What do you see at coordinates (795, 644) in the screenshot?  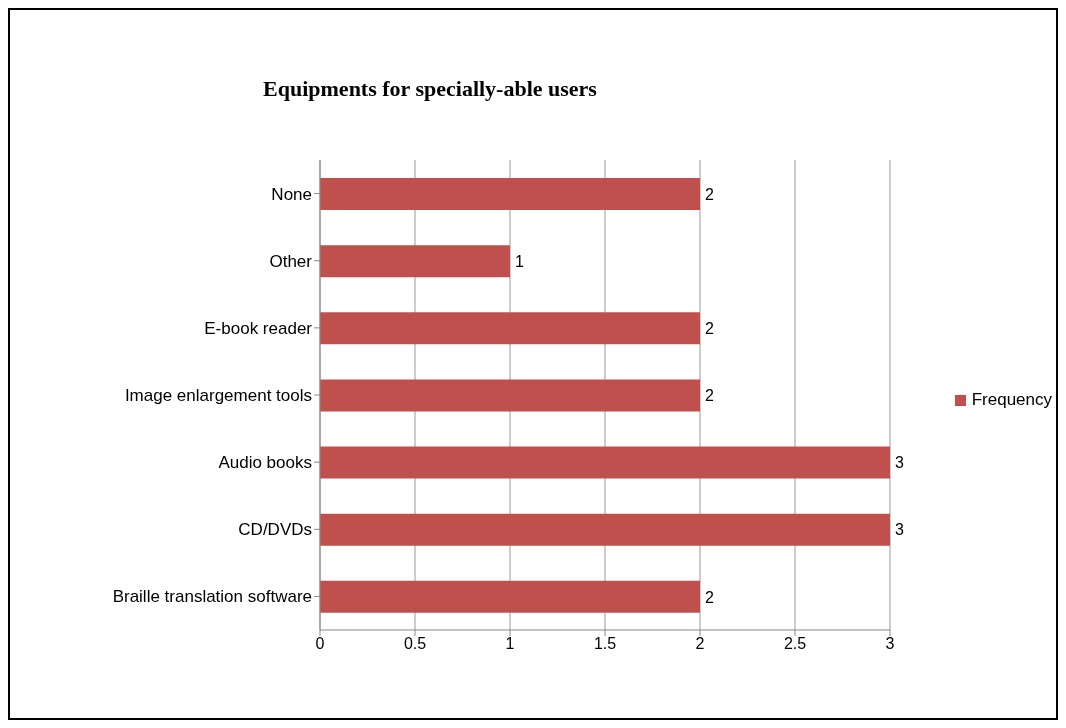 I see `x-tick-label: 2.5` at bounding box center [795, 644].